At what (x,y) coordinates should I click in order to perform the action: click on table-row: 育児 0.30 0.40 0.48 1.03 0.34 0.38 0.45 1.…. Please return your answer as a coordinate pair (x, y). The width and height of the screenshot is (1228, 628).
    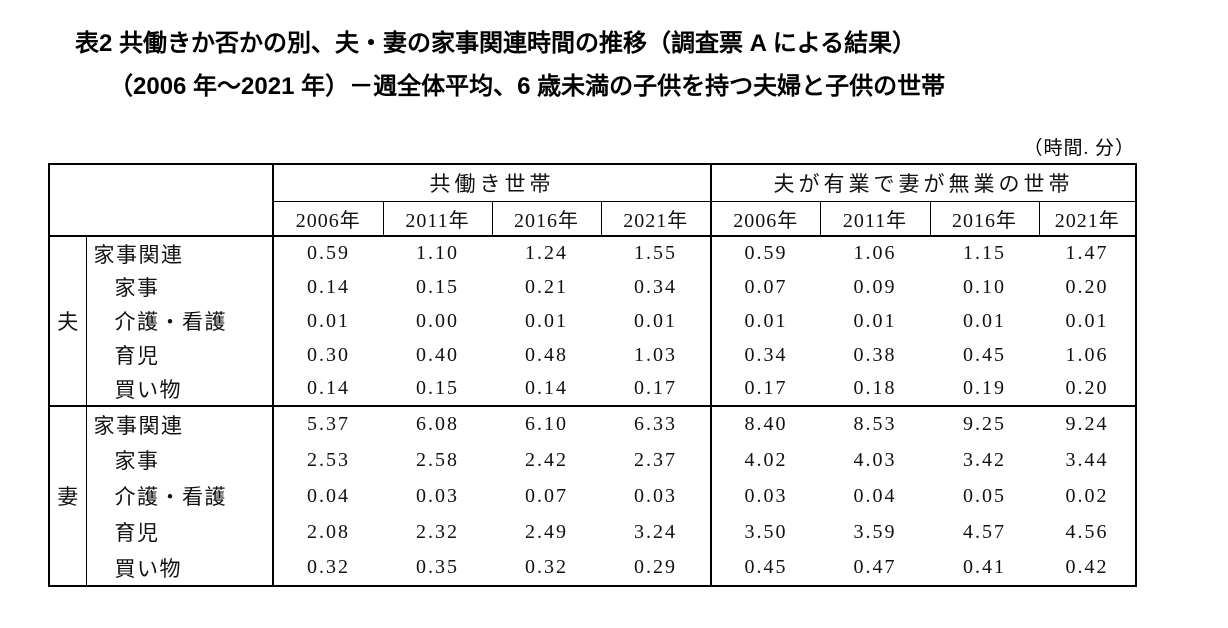
    Looking at the image, I should click on (592, 355).